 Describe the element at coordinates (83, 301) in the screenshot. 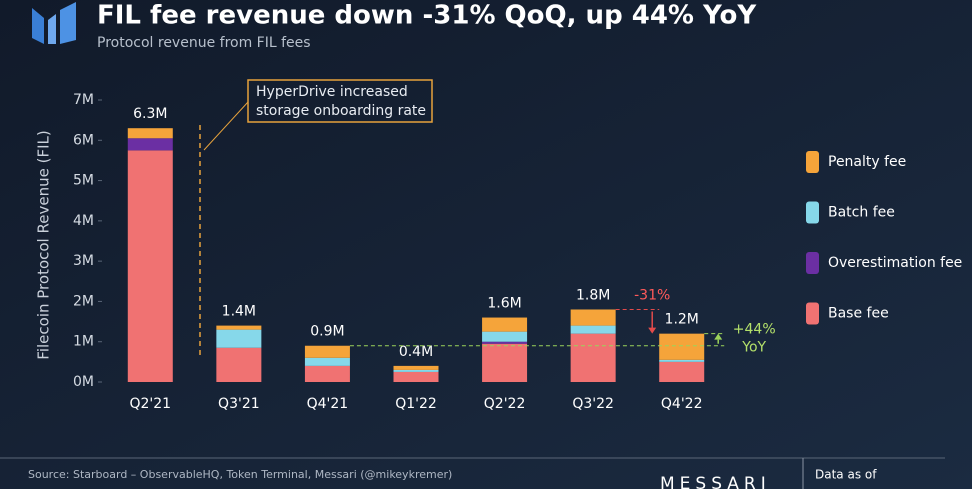

I see `y-tick-label: 2M` at that location.